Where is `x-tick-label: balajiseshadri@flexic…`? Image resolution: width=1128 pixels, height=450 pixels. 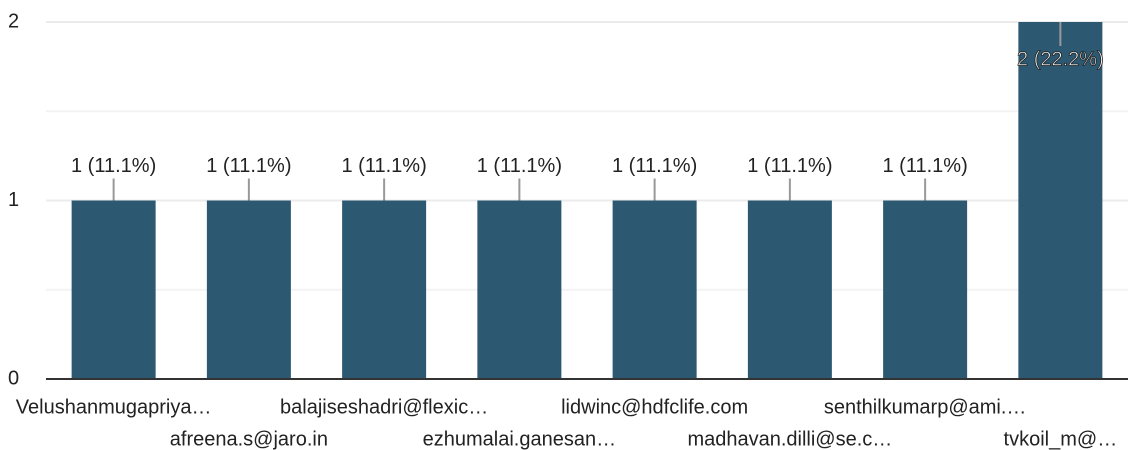 x-tick-label: balajiseshadri@flexic… is located at coordinates (384, 407).